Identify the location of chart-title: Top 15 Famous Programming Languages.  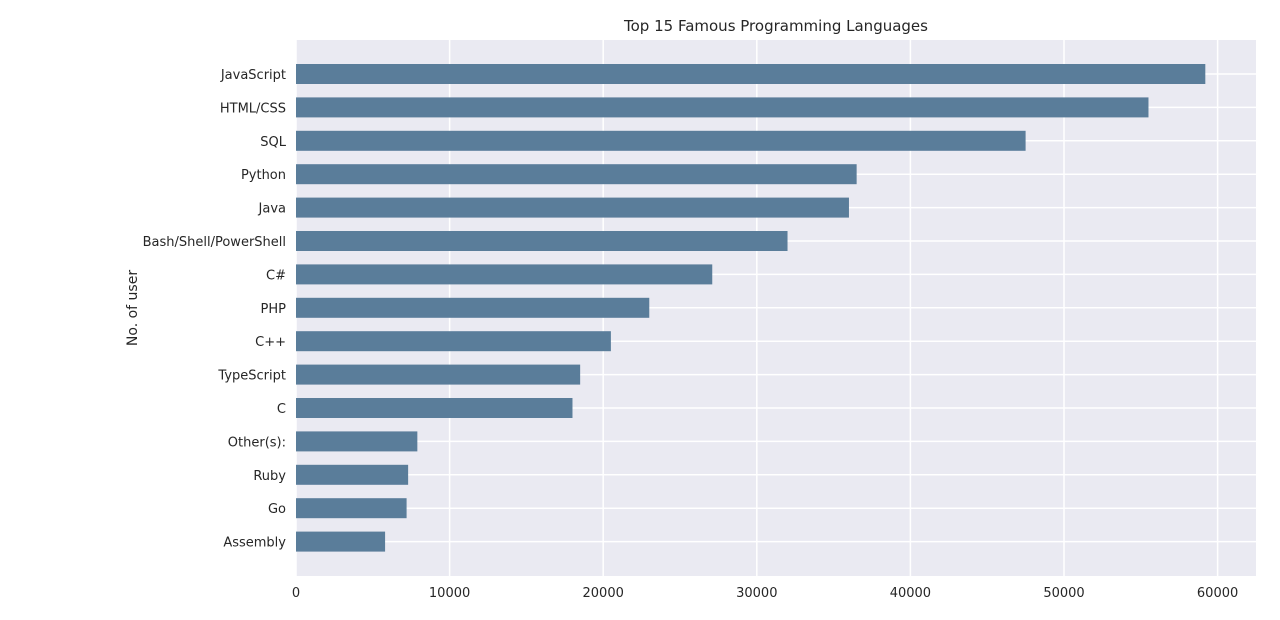
(775, 26).